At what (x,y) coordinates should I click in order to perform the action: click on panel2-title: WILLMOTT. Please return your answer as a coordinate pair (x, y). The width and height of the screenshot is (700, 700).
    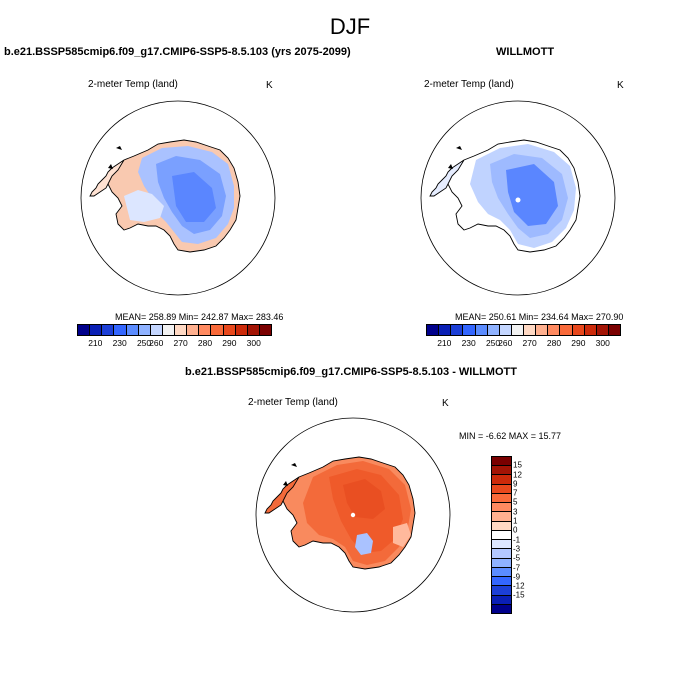
    Looking at the image, I should click on (525, 52).